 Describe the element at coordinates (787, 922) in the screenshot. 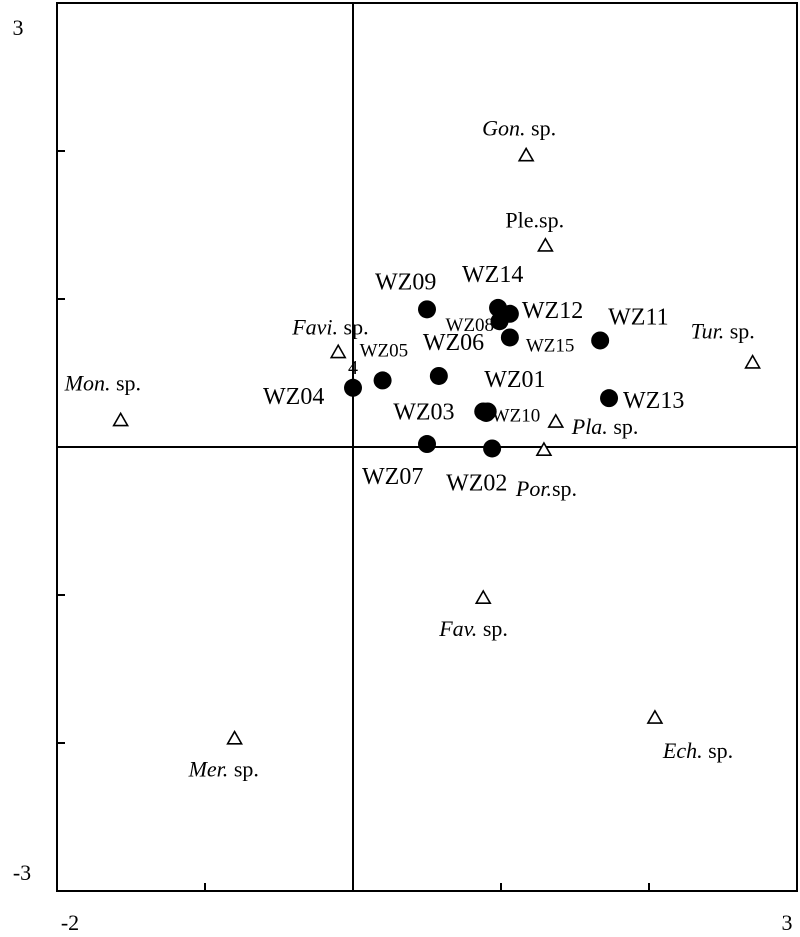

I see `x-tick-label-max: 3` at that location.